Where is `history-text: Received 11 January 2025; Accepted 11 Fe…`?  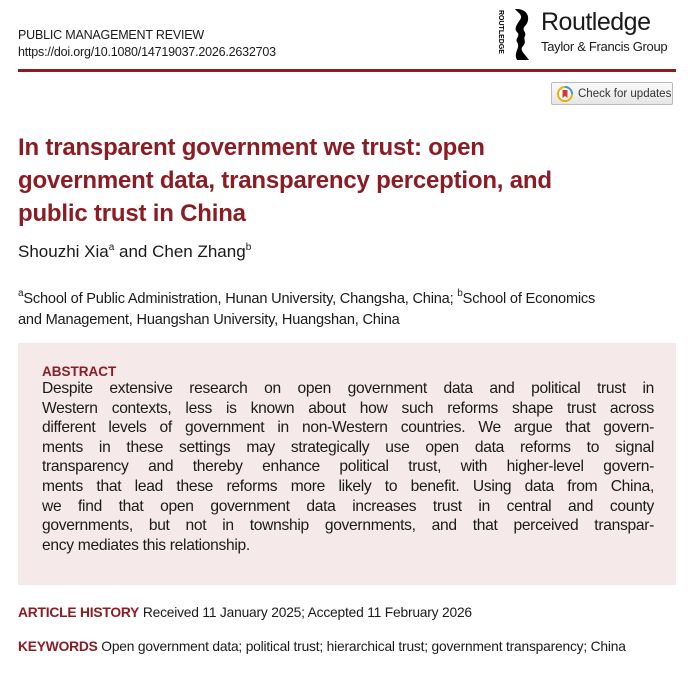 history-text: Received 11 January 2025; Accepted 11 Fe… is located at coordinates (307, 612).